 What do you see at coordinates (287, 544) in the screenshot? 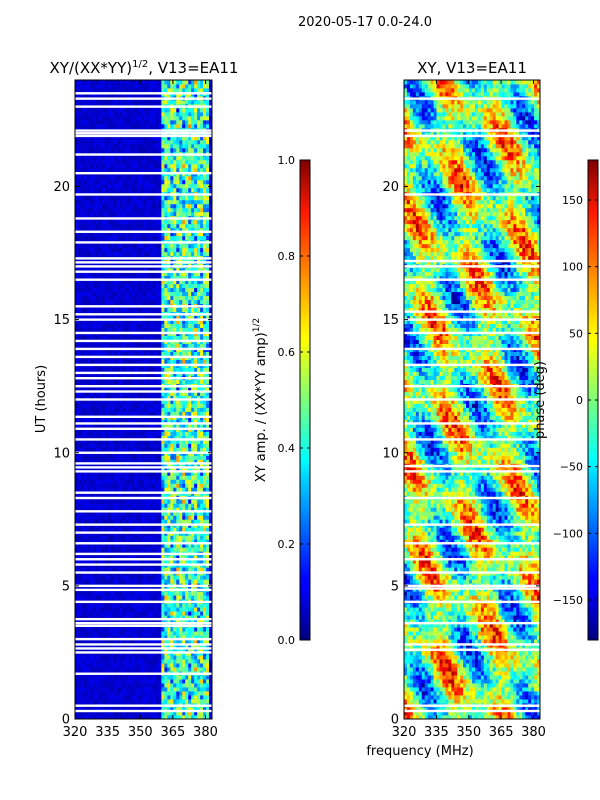
I see `left-colorbar-tick-label: 0.2` at bounding box center [287, 544].